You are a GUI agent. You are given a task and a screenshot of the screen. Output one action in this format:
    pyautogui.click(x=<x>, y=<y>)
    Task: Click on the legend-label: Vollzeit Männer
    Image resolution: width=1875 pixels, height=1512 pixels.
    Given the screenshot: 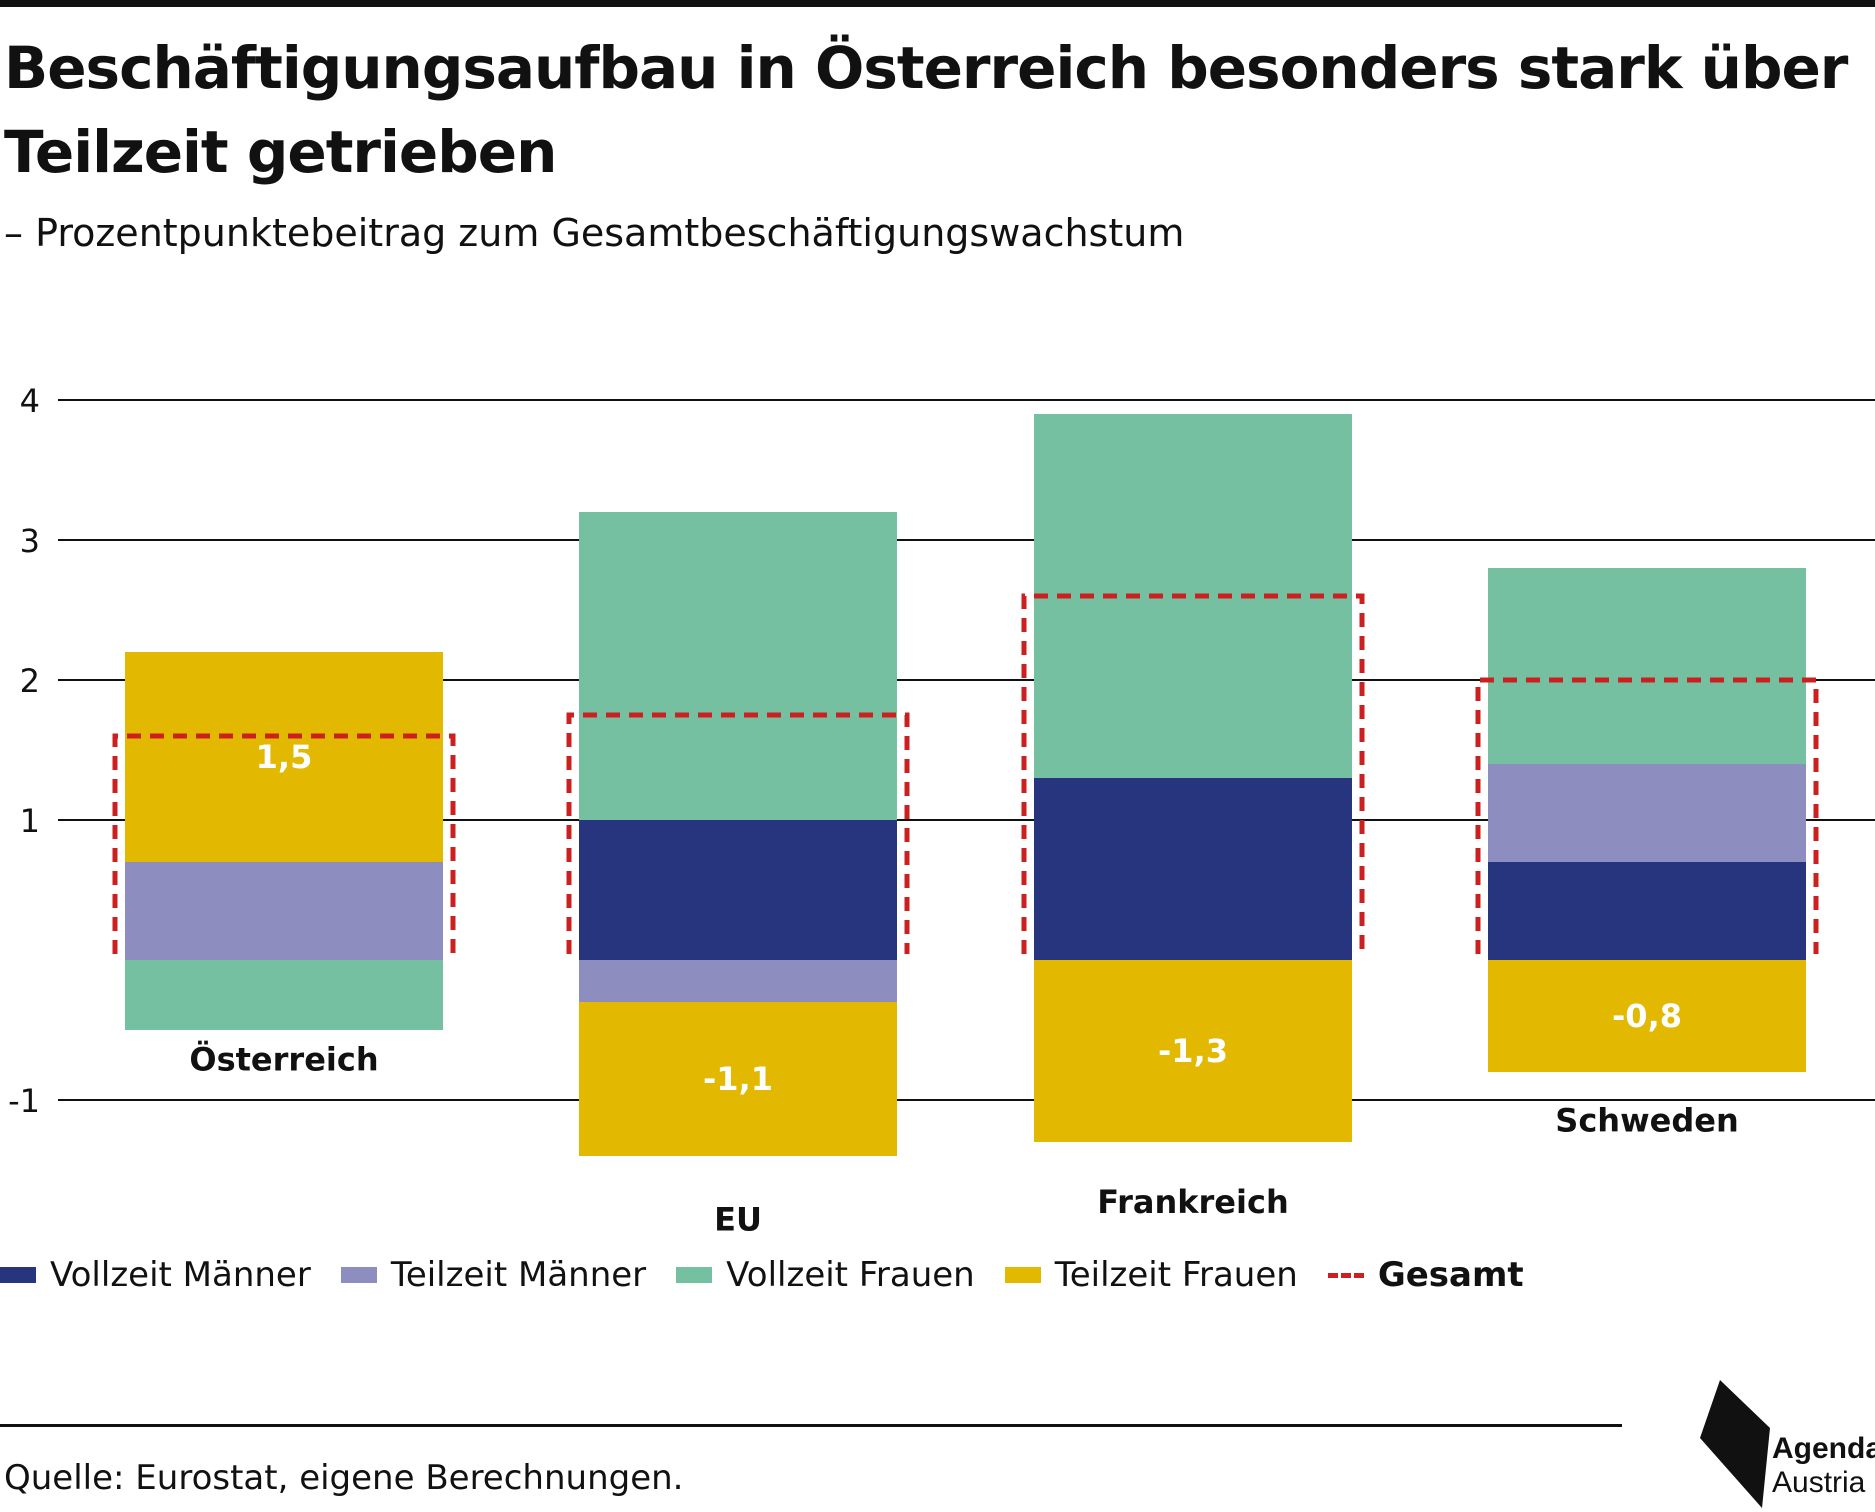 What is the action you would take?
    pyautogui.click(x=180, y=1275)
    